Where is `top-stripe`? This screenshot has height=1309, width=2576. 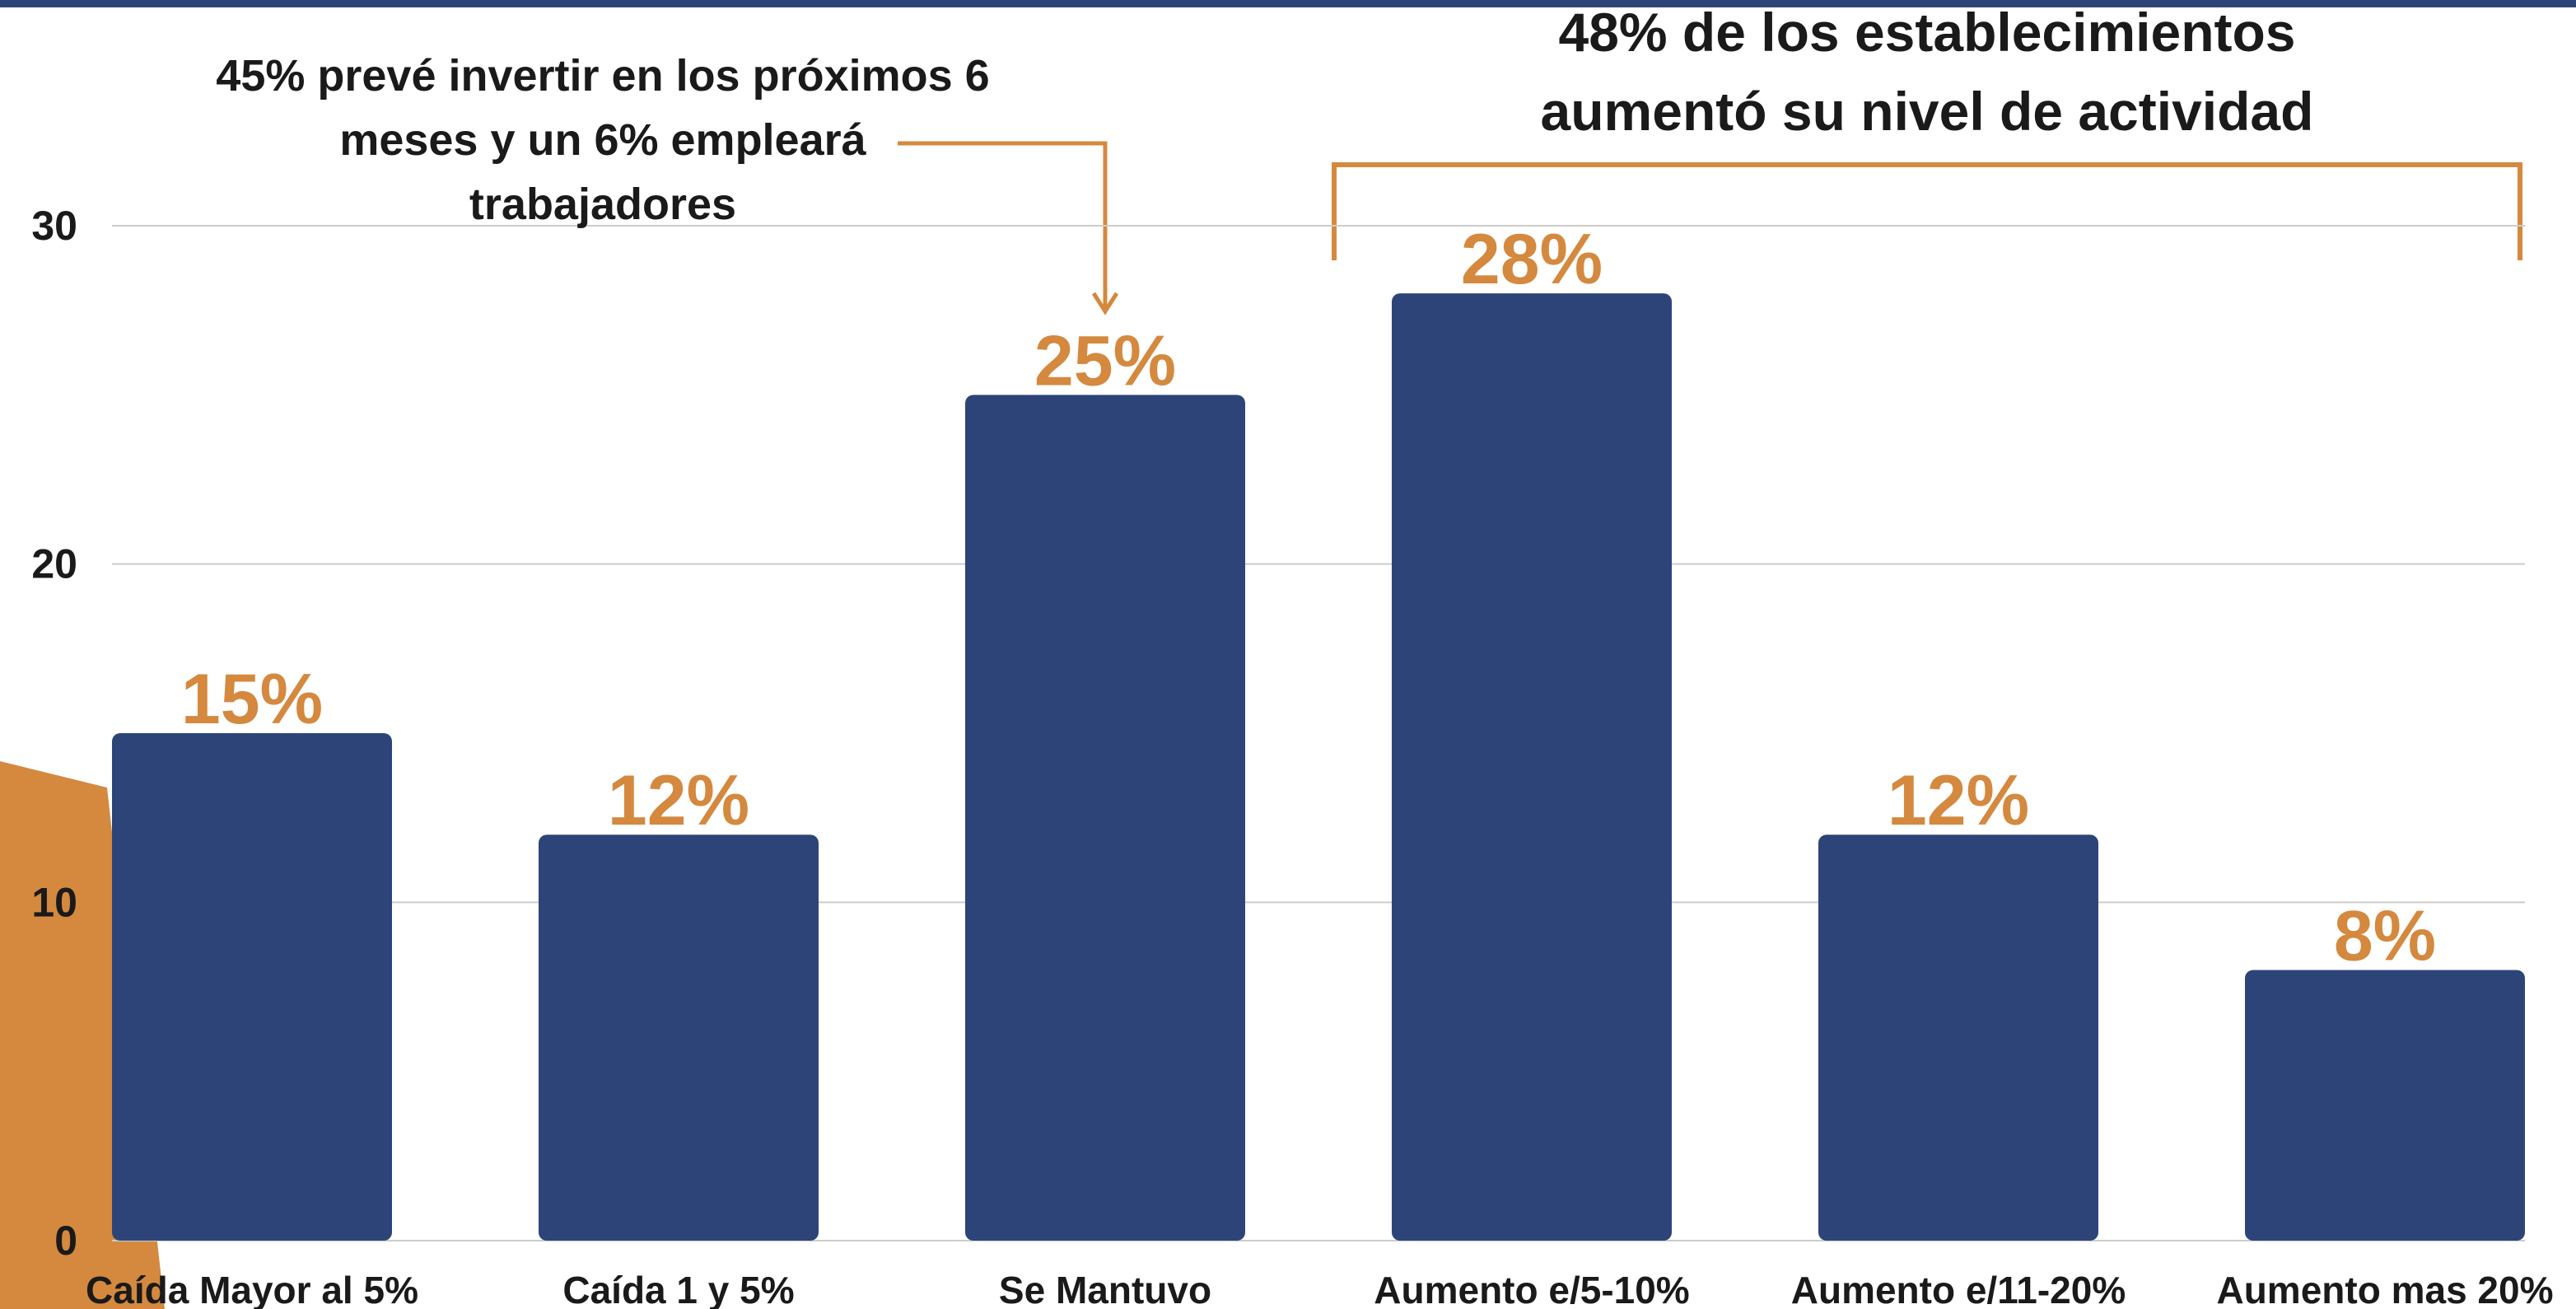 top-stripe is located at coordinates (1288, 3).